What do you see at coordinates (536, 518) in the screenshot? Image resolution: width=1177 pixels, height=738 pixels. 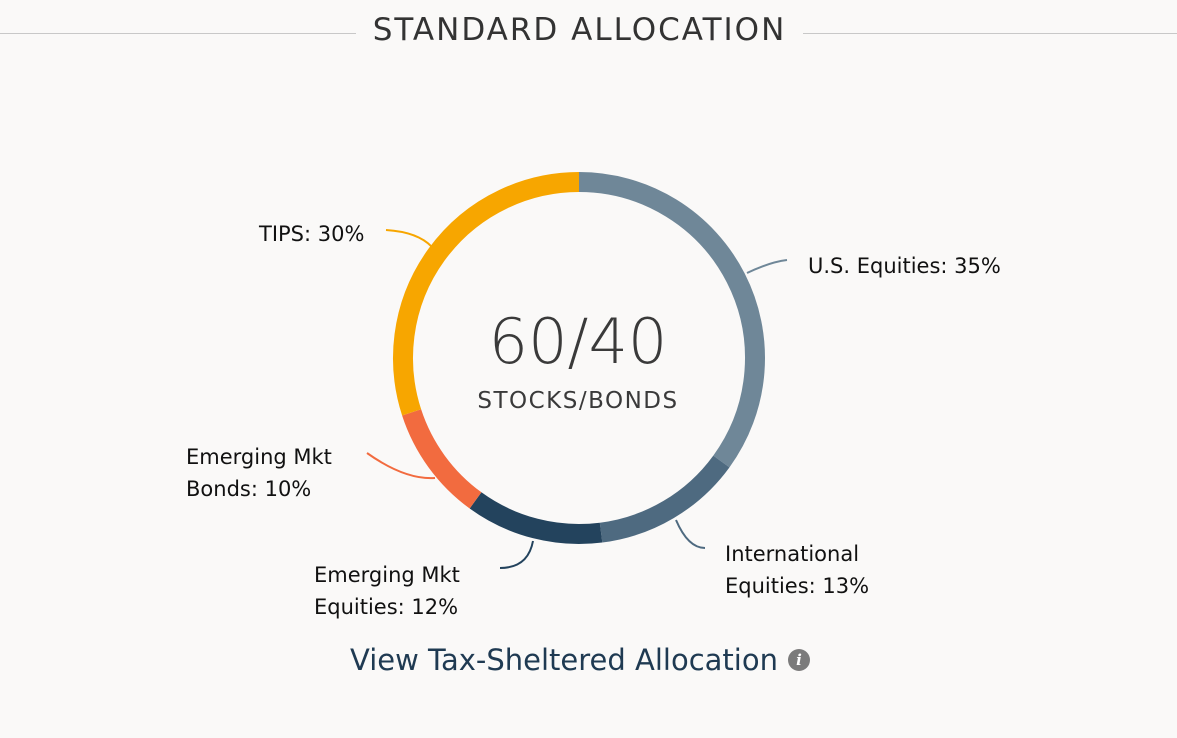 I see `slice-emerging-mkt-equities` at bounding box center [536, 518].